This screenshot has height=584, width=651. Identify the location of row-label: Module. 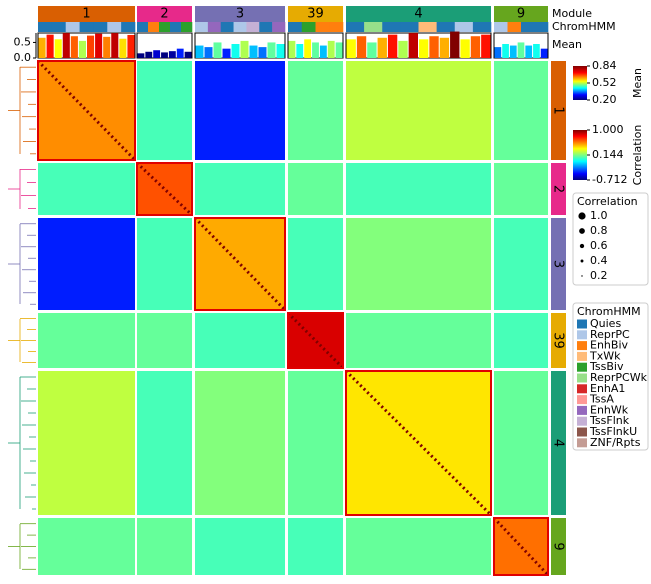
(572, 13).